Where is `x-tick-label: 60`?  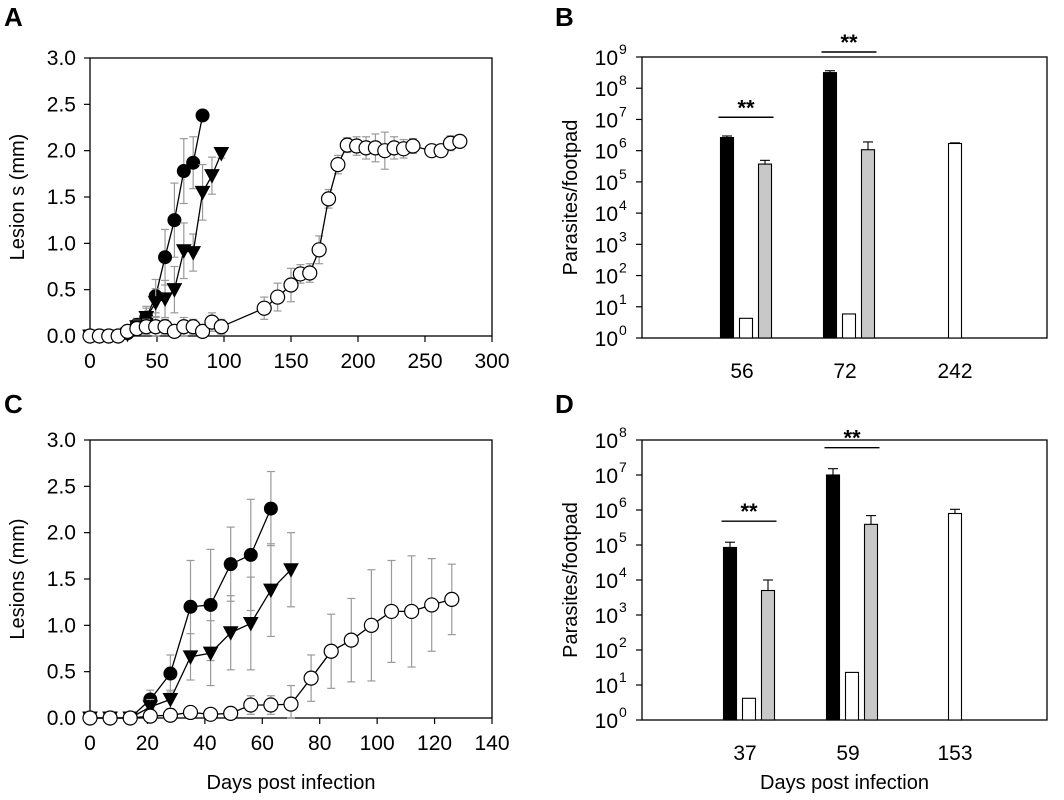 x-tick-label: 60 is located at coordinates (262, 743).